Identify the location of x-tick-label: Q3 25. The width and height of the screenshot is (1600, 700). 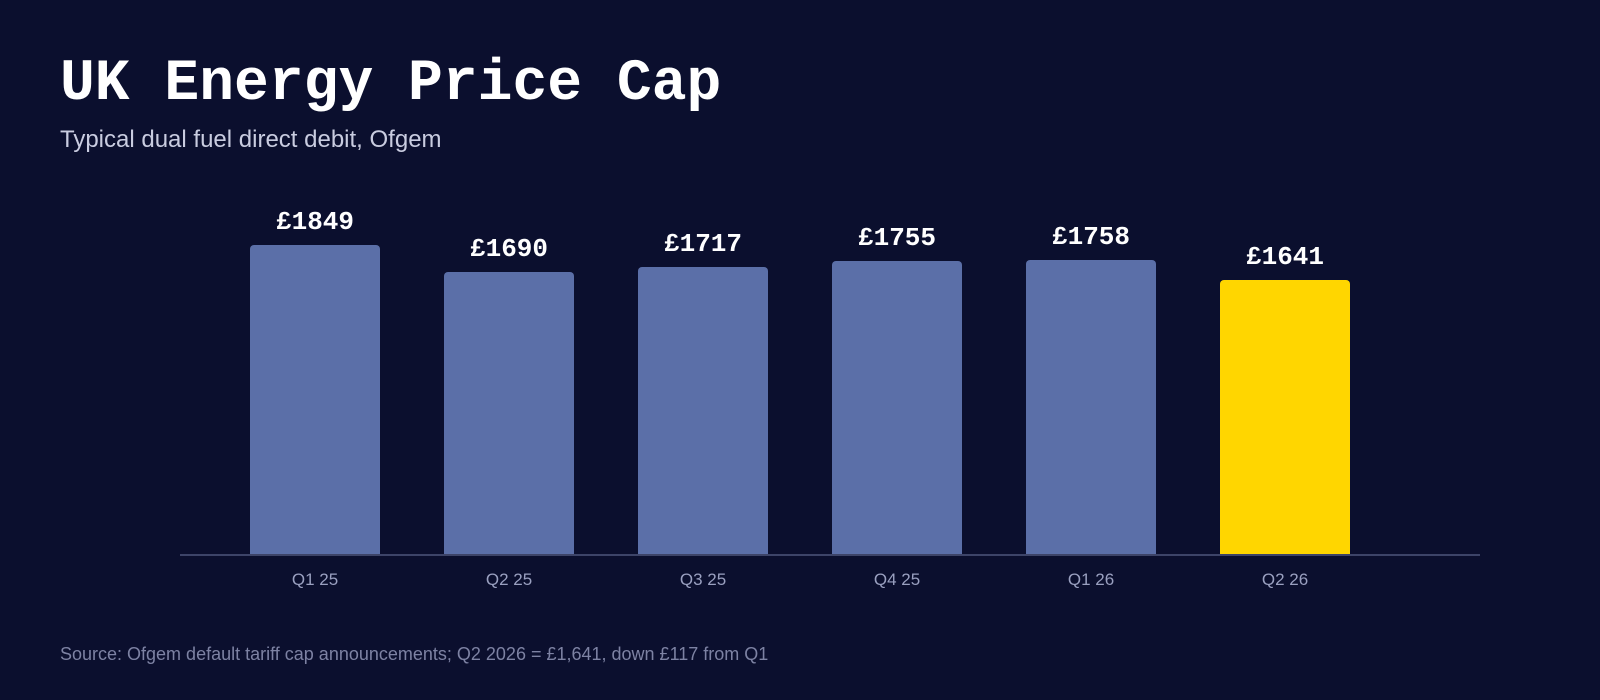
(703, 579).